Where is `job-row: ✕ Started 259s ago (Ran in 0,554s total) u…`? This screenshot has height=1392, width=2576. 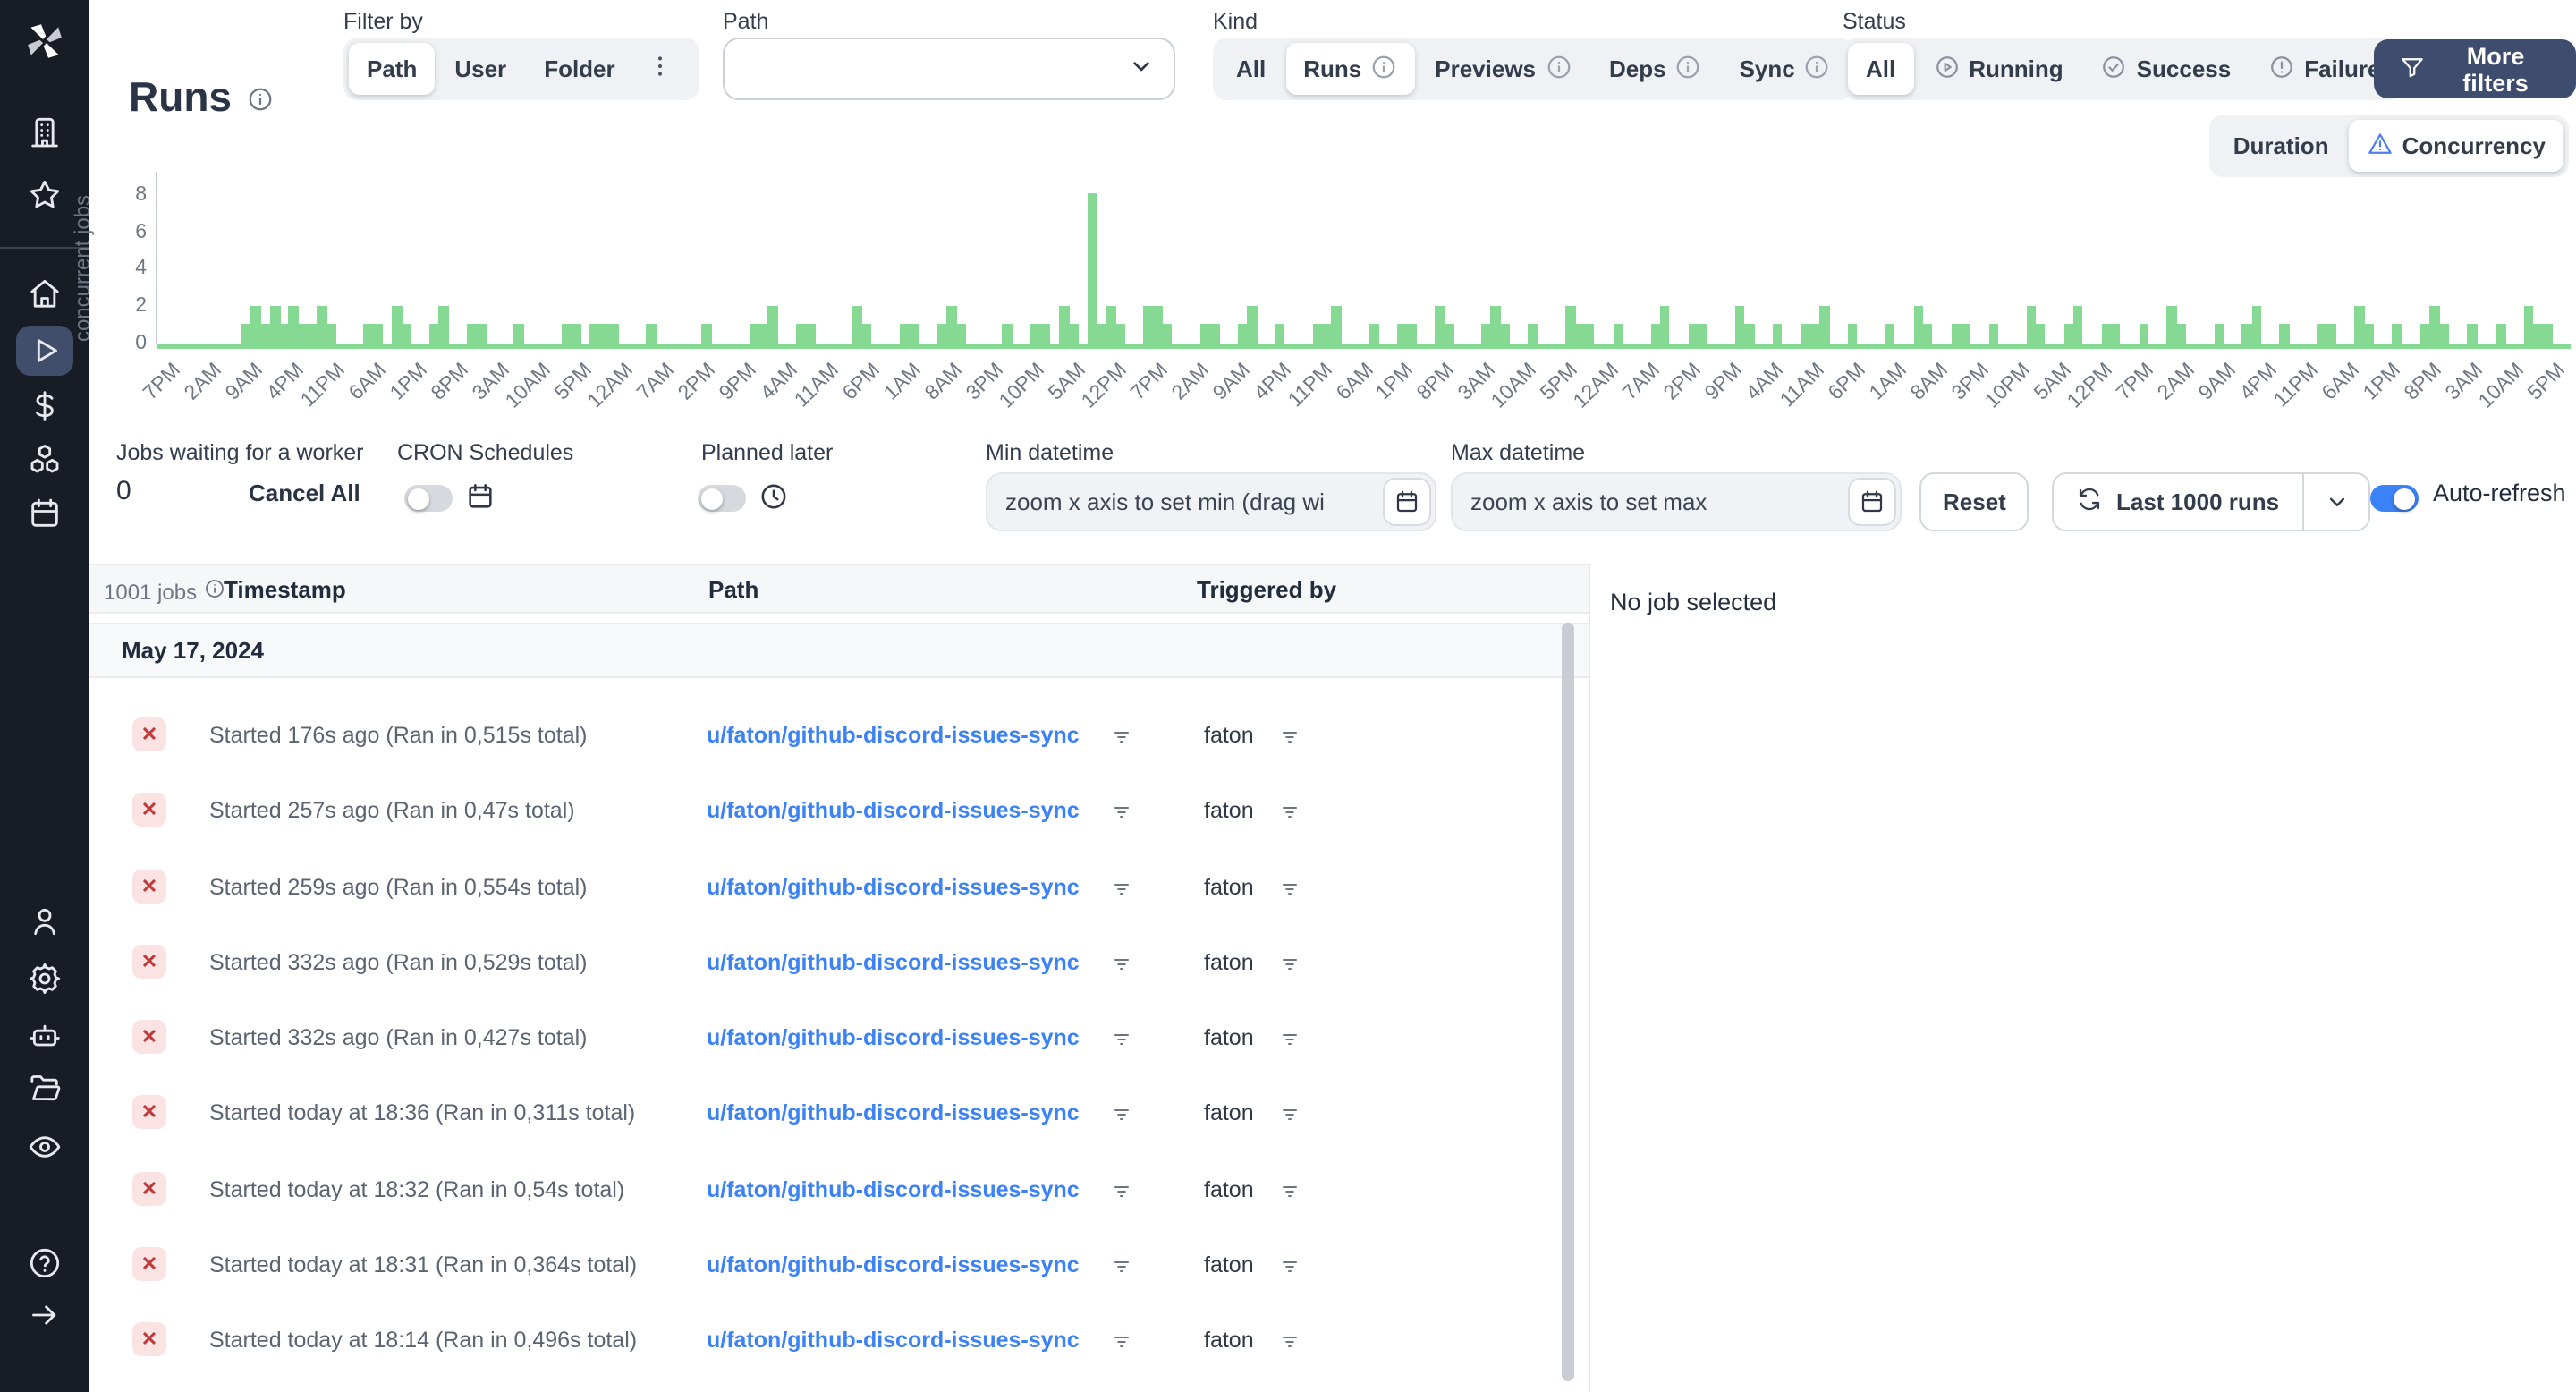 job-row: ✕ Started 259s ago (Ran in 0,554s total) u… is located at coordinates (826, 886).